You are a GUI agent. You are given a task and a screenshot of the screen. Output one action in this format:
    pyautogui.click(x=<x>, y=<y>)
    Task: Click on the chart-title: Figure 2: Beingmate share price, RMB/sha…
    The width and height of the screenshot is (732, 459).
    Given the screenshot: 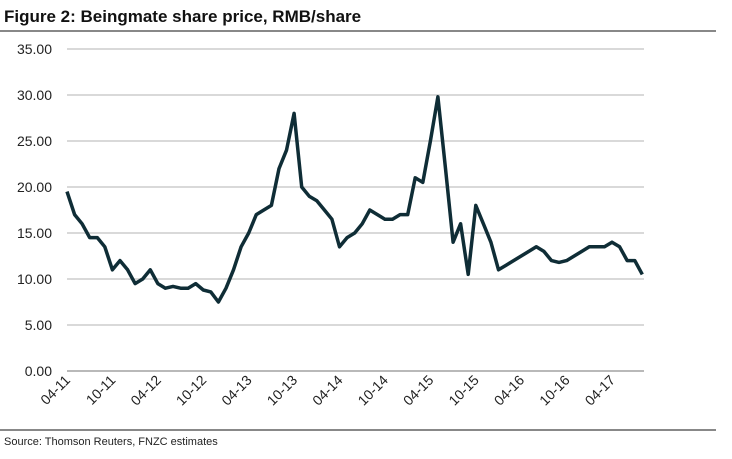 What is the action you would take?
    pyautogui.click(x=182, y=16)
    